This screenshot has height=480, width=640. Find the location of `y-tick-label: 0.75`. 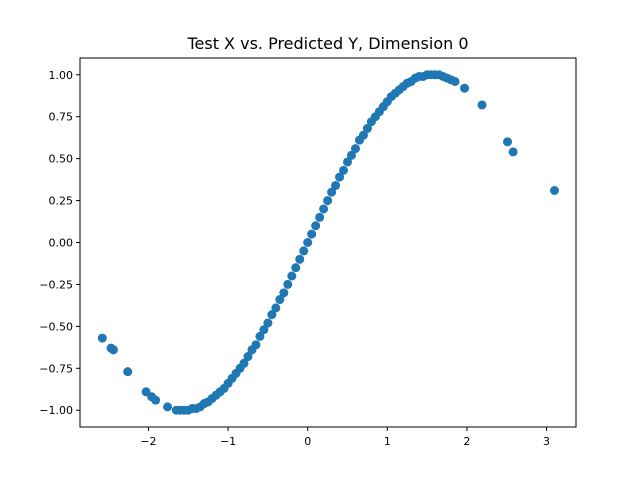

y-tick-label: 0.75 is located at coordinates (61, 117).